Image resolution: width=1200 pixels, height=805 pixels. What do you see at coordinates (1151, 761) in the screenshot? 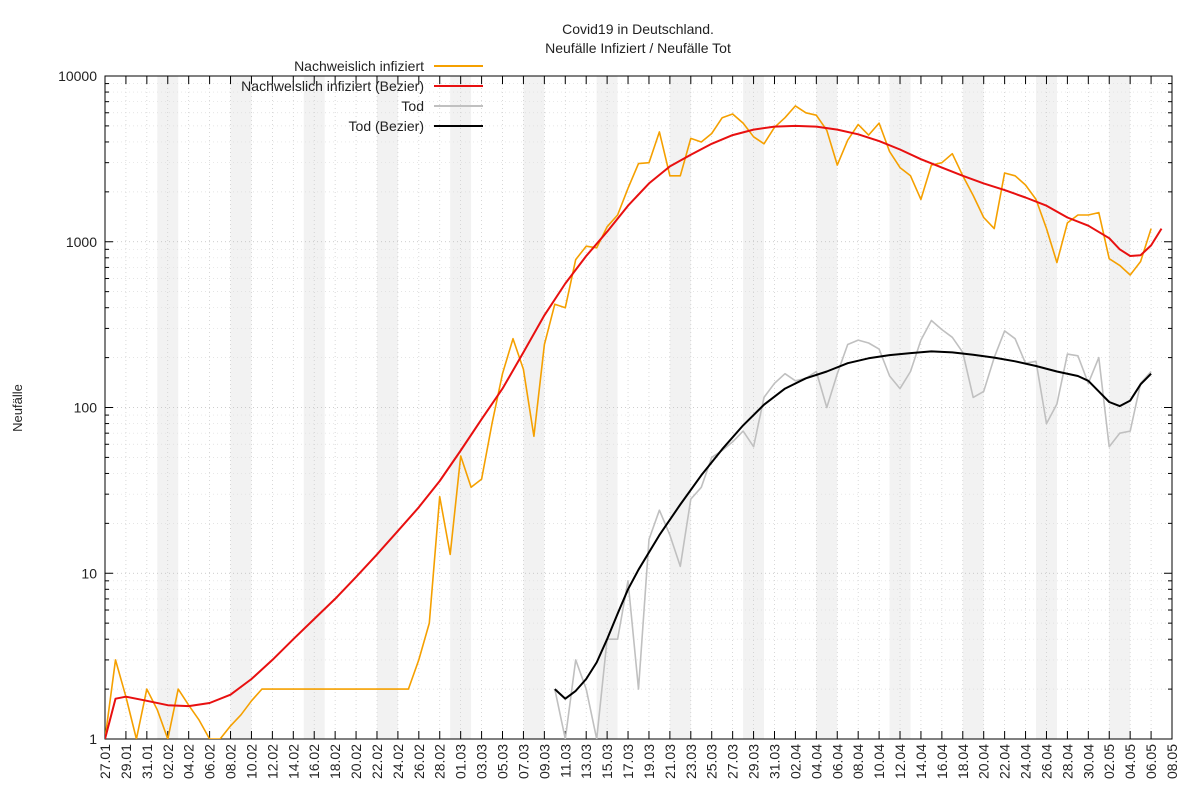
I see `x-tick-label: 06.05` at bounding box center [1151, 761].